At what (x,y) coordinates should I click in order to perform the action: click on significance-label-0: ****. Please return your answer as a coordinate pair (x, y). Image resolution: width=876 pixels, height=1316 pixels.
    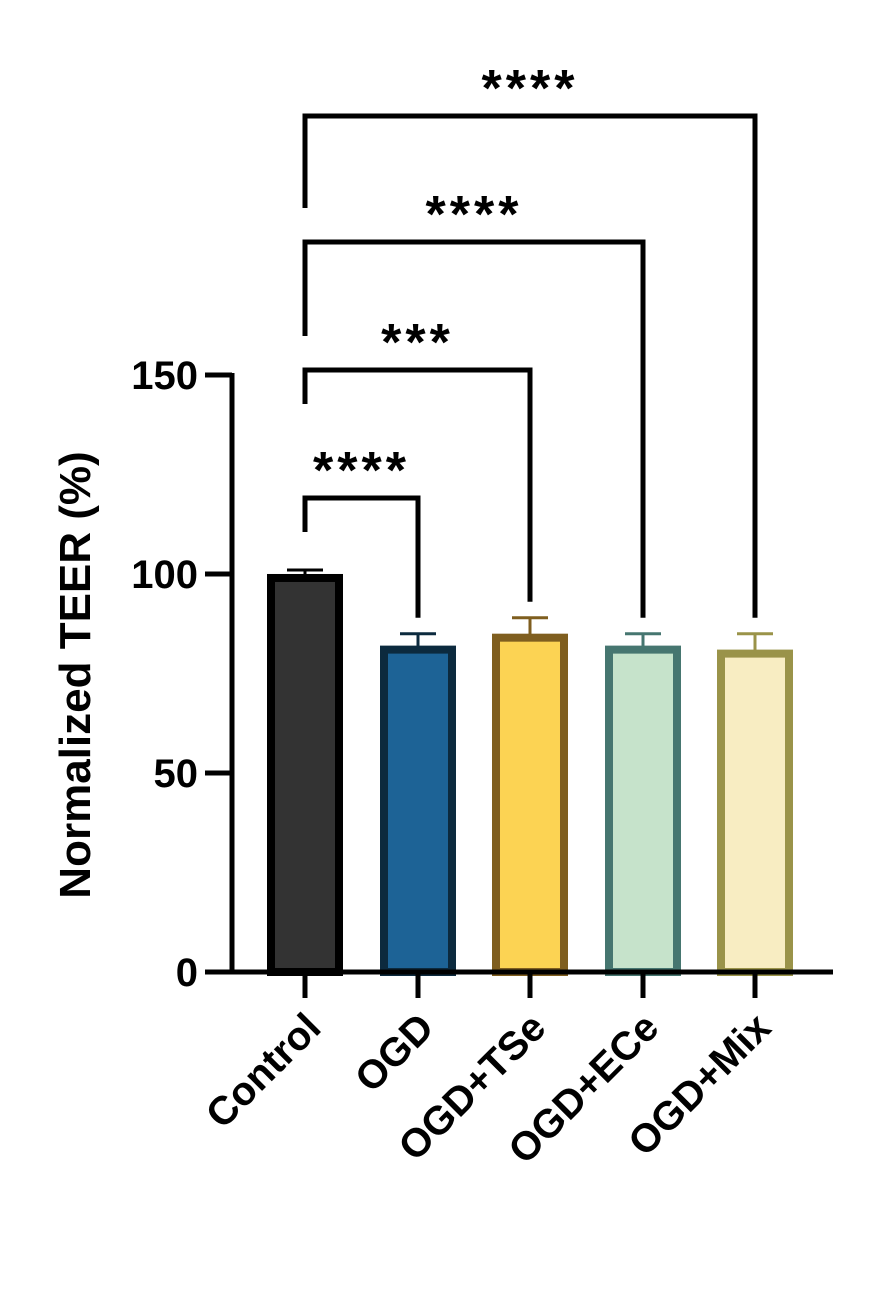
    Looking at the image, I should click on (361, 471).